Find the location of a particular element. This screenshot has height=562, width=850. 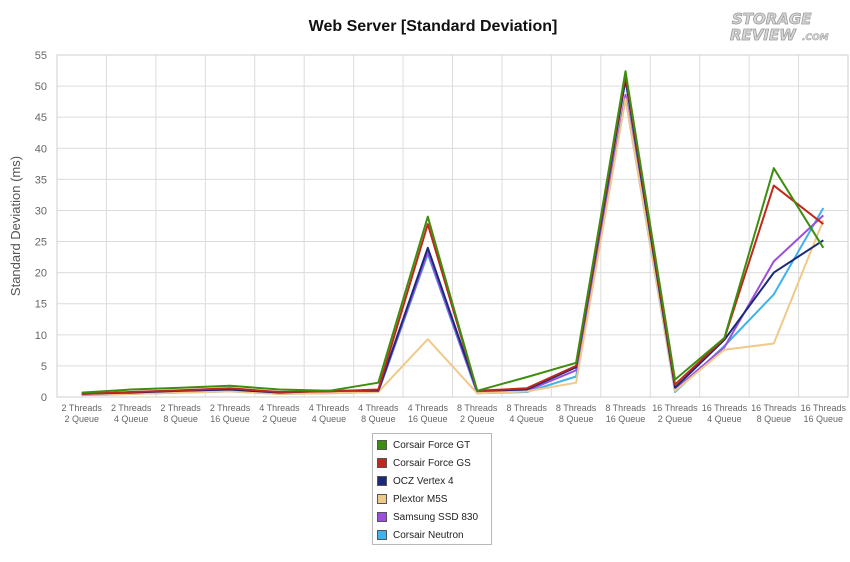

storage-review-logo: STORAGE REVIEW .COM is located at coordinates (779, 27).